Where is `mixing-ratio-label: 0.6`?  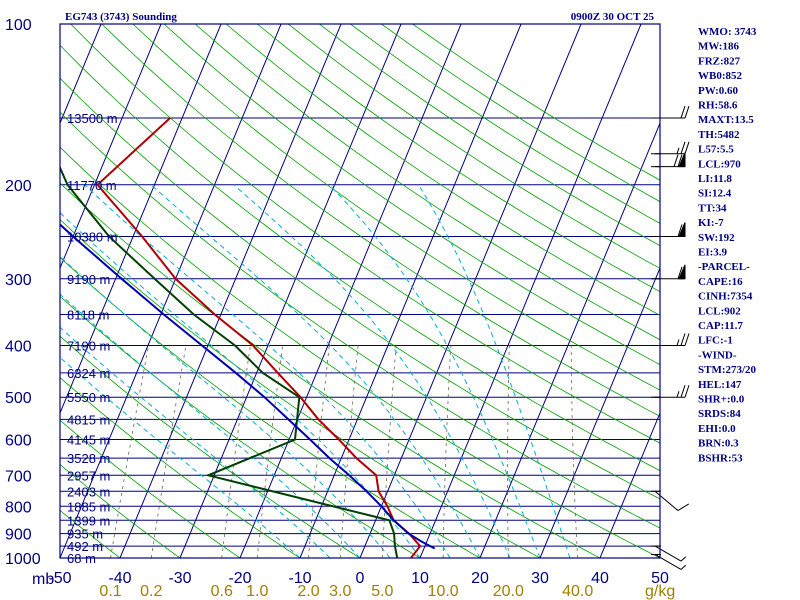
mixing-ratio-label: 0.6 is located at coordinates (222, 591).